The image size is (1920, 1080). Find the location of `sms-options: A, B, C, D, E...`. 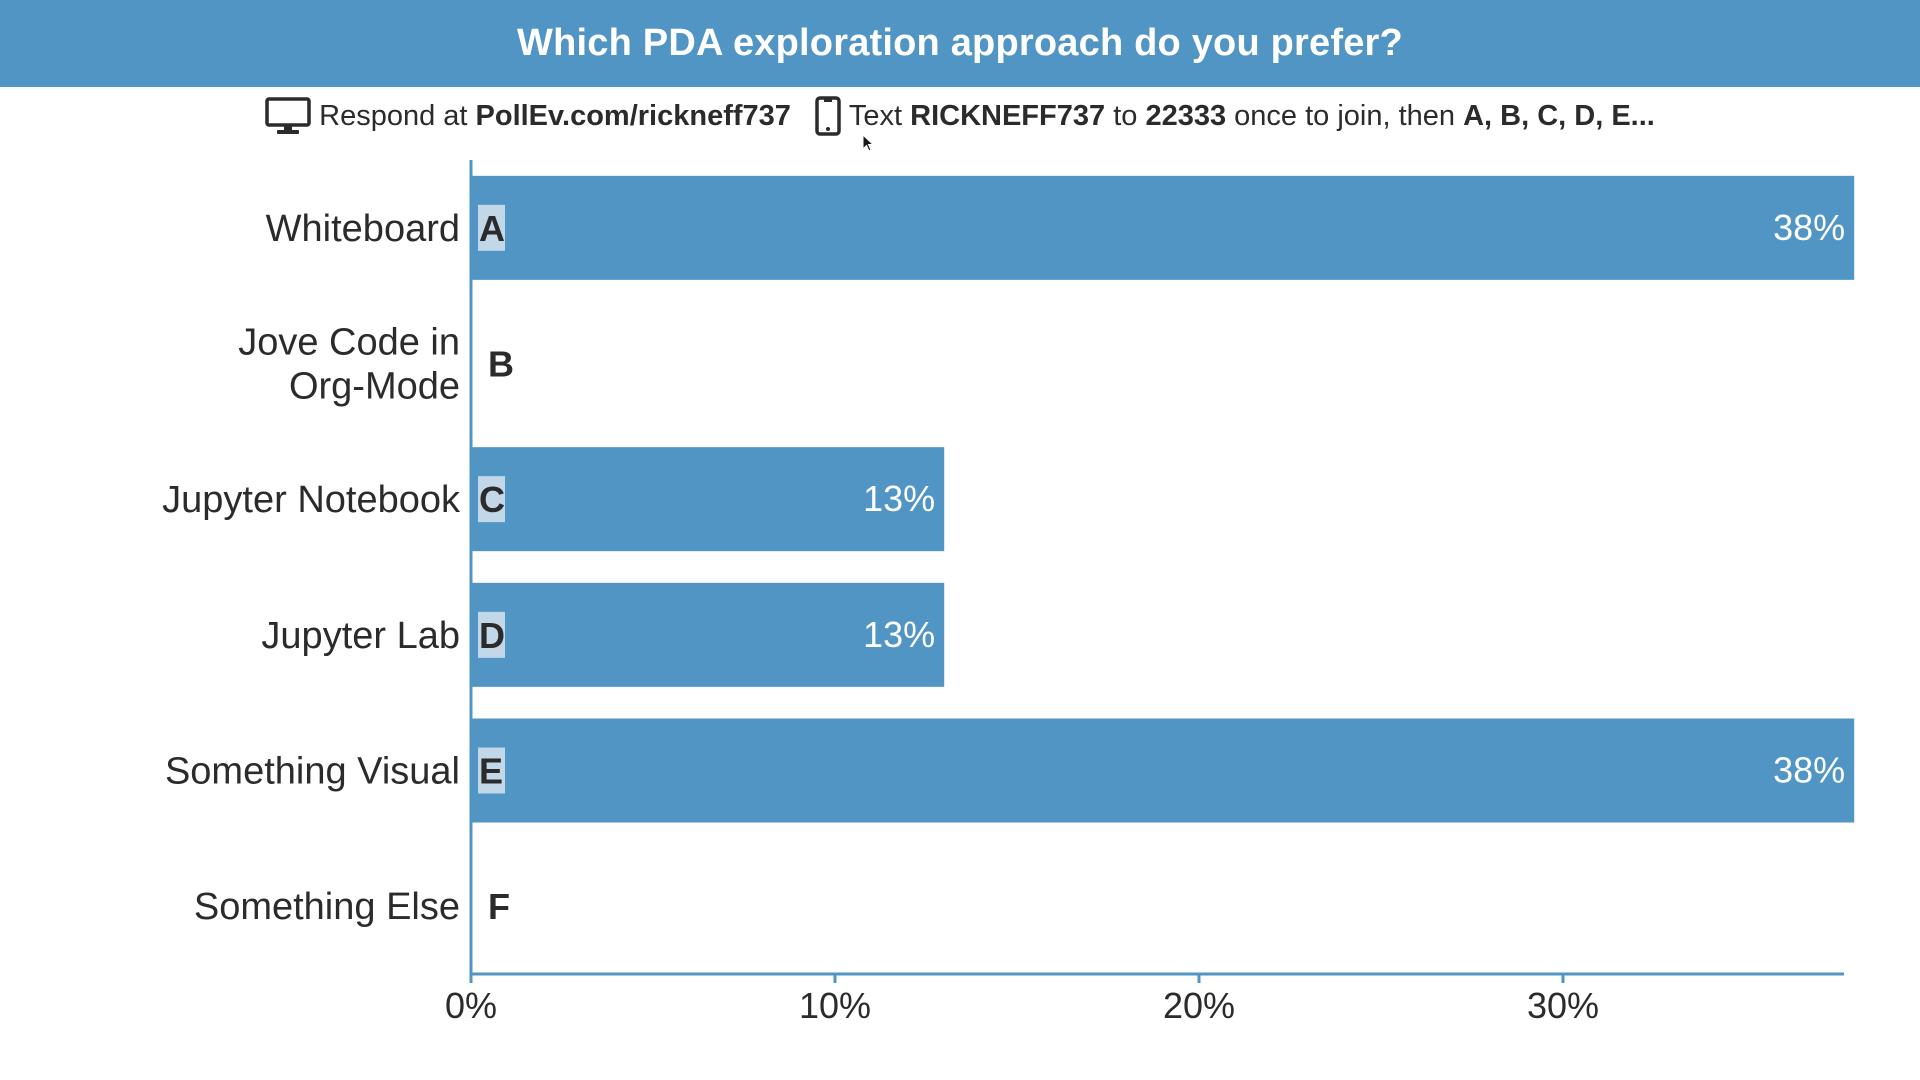

sms-options: A, B, C, D, E... is located at coordinates (1559, 115).